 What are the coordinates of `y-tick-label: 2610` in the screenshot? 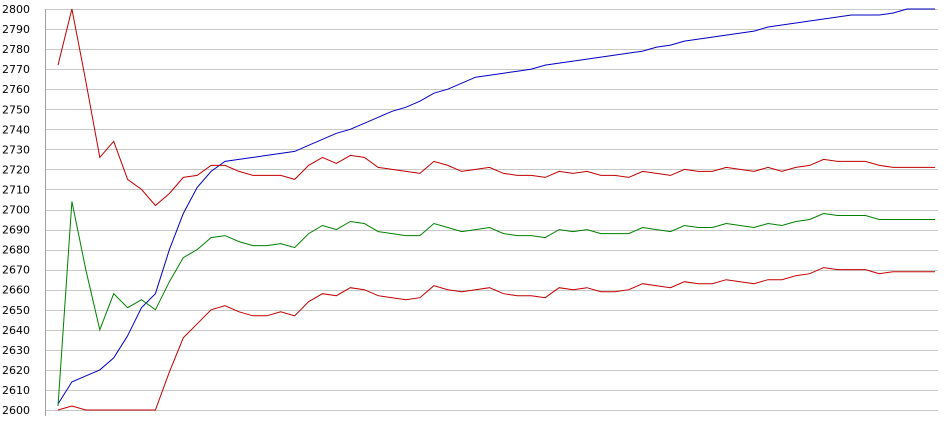 It's located at (16, 390).